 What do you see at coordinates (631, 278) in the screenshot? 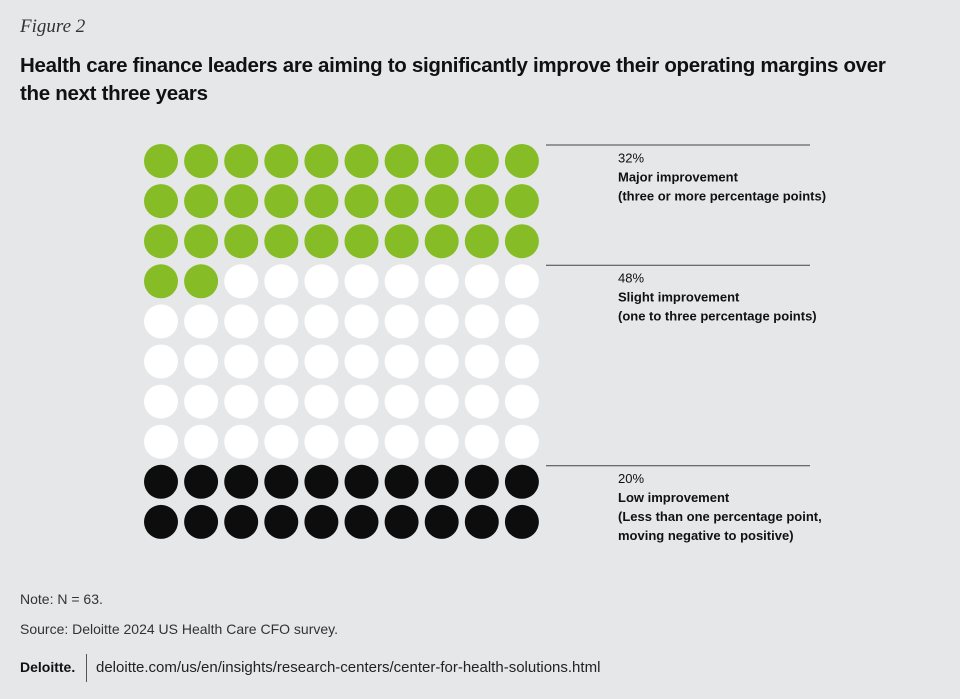
I see `value-label: 48%` at bounding box center [631, 278].